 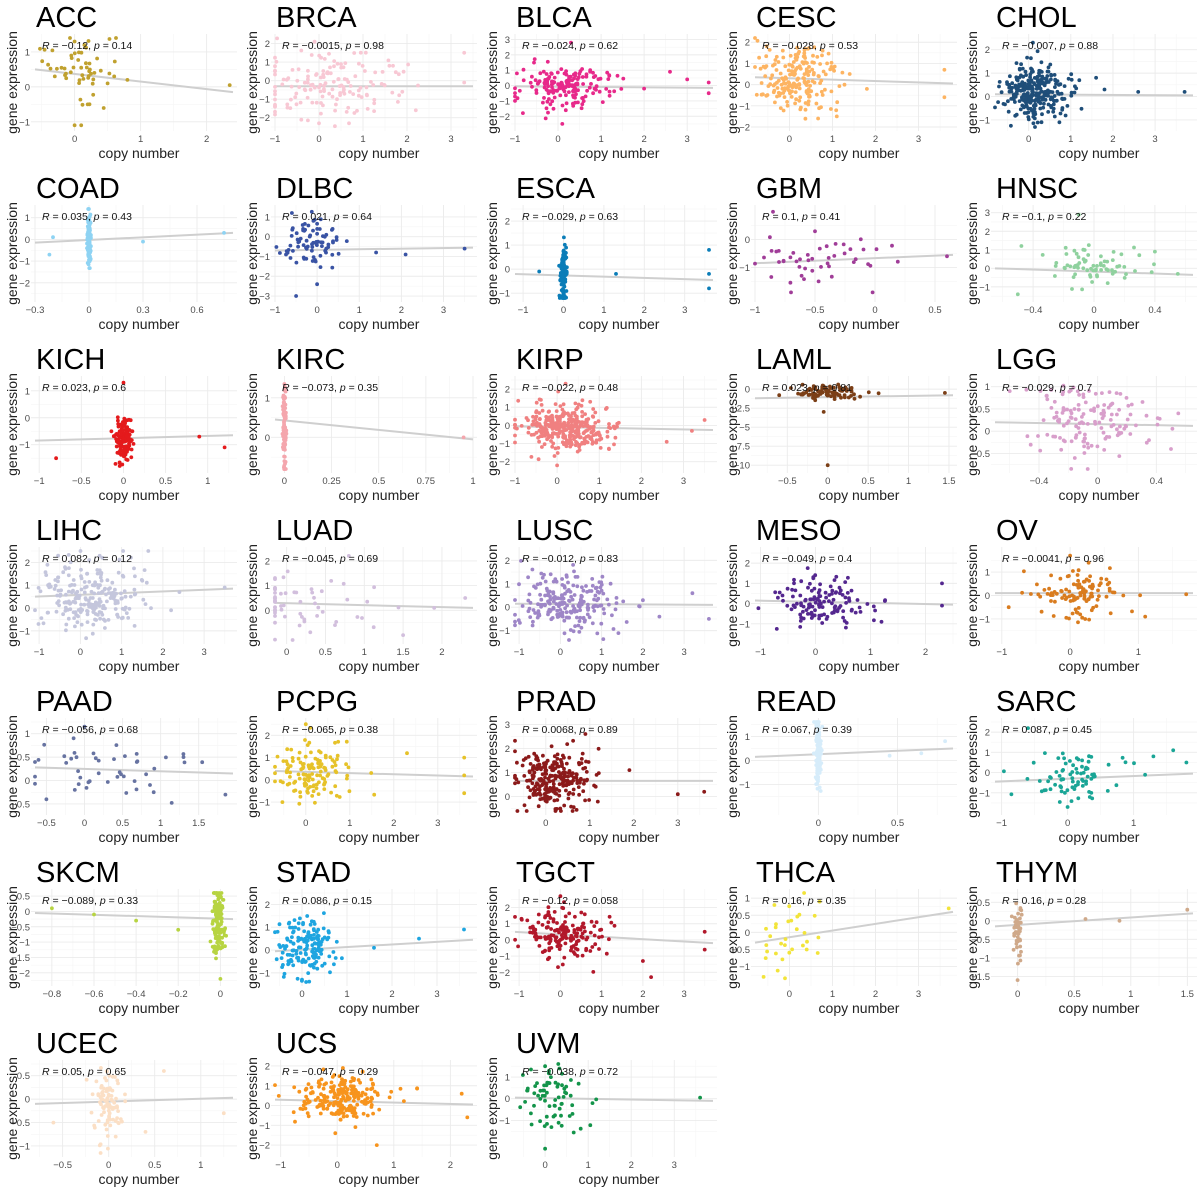 I want to click on y-tick-label: 2, so click(x=507, y=222).